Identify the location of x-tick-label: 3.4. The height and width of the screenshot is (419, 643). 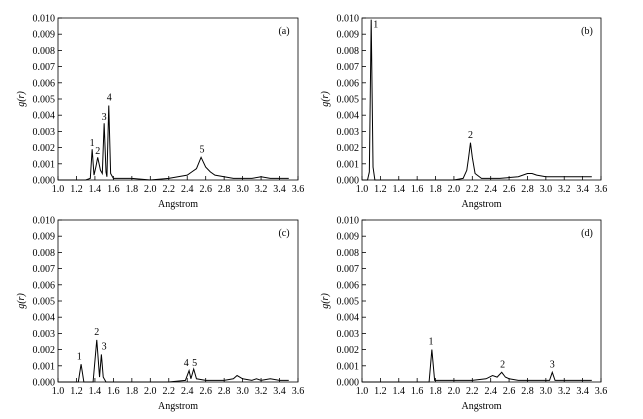
(582, 391).